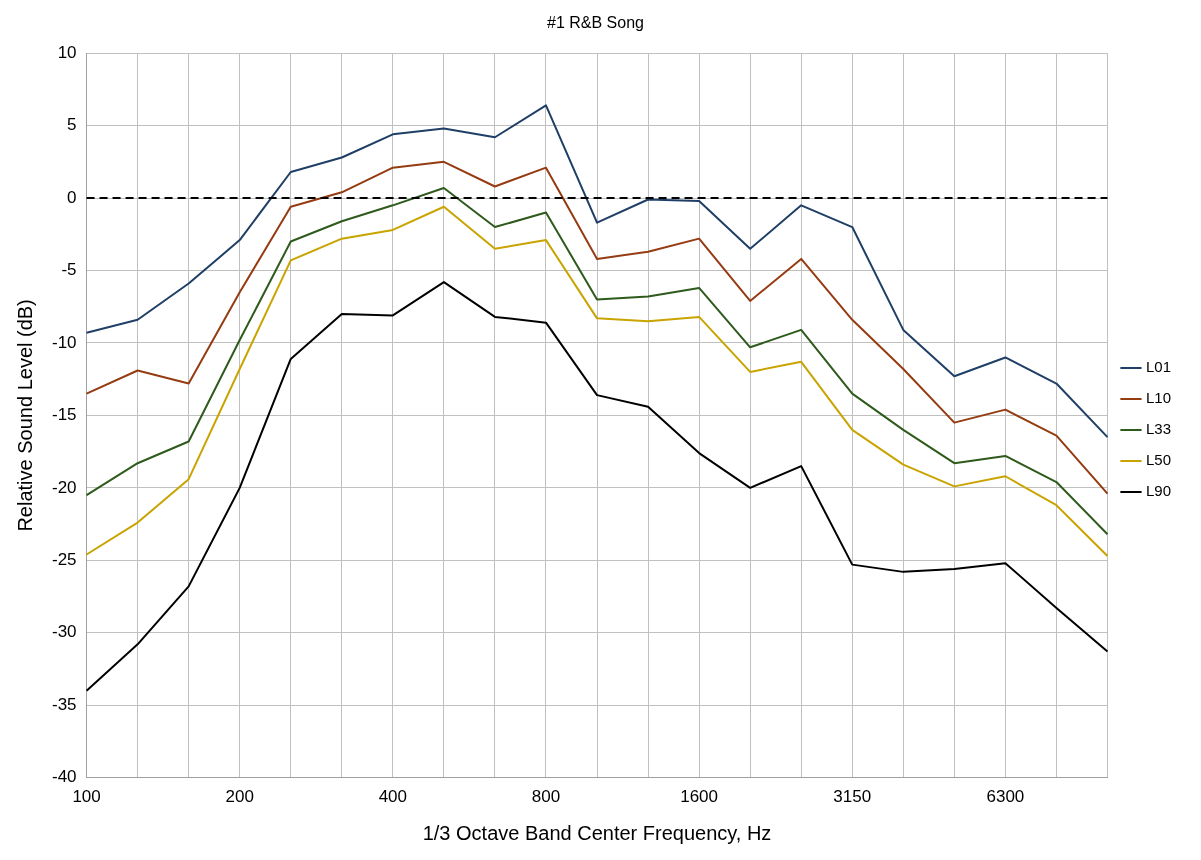 Image resolution: width=1201 pixels, height=860 pixels. I want to click on x-tick-label: 6300, so click(1005, 797).